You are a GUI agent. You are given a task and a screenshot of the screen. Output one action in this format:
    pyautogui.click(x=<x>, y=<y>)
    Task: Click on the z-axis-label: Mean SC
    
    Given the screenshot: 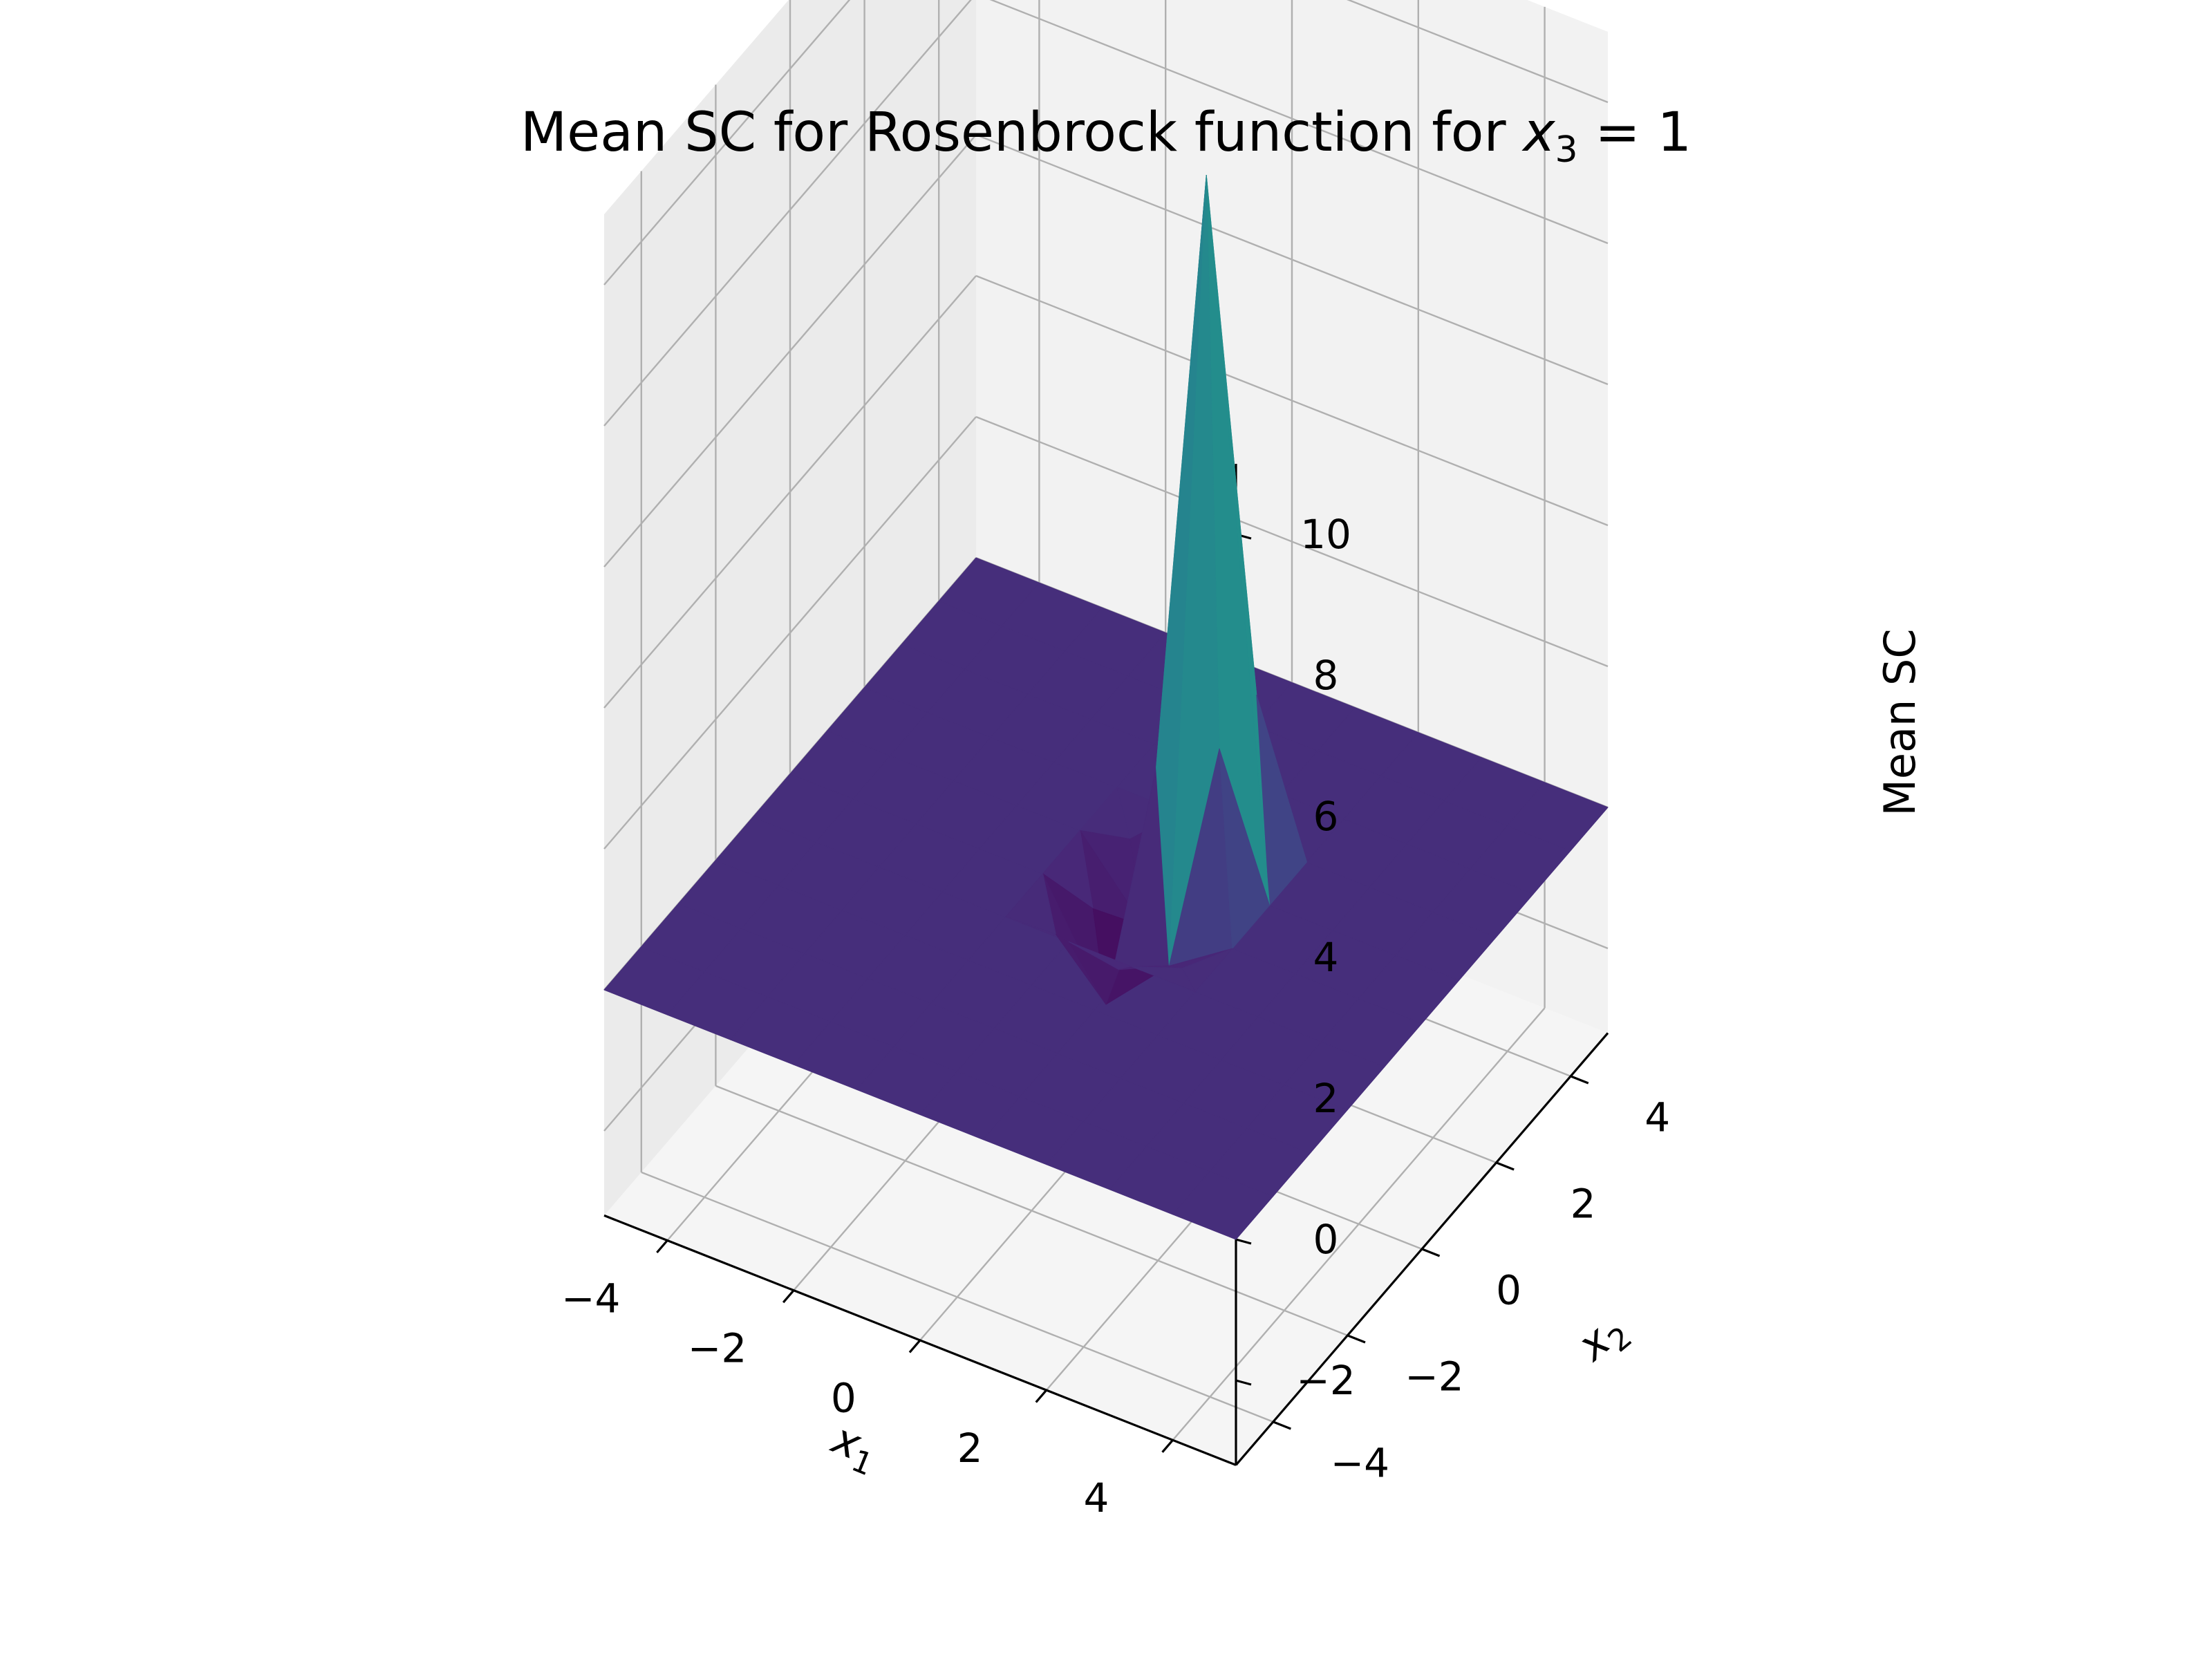 What is the action you would take?
    pyautogui.click(x=1900, y=722)
    